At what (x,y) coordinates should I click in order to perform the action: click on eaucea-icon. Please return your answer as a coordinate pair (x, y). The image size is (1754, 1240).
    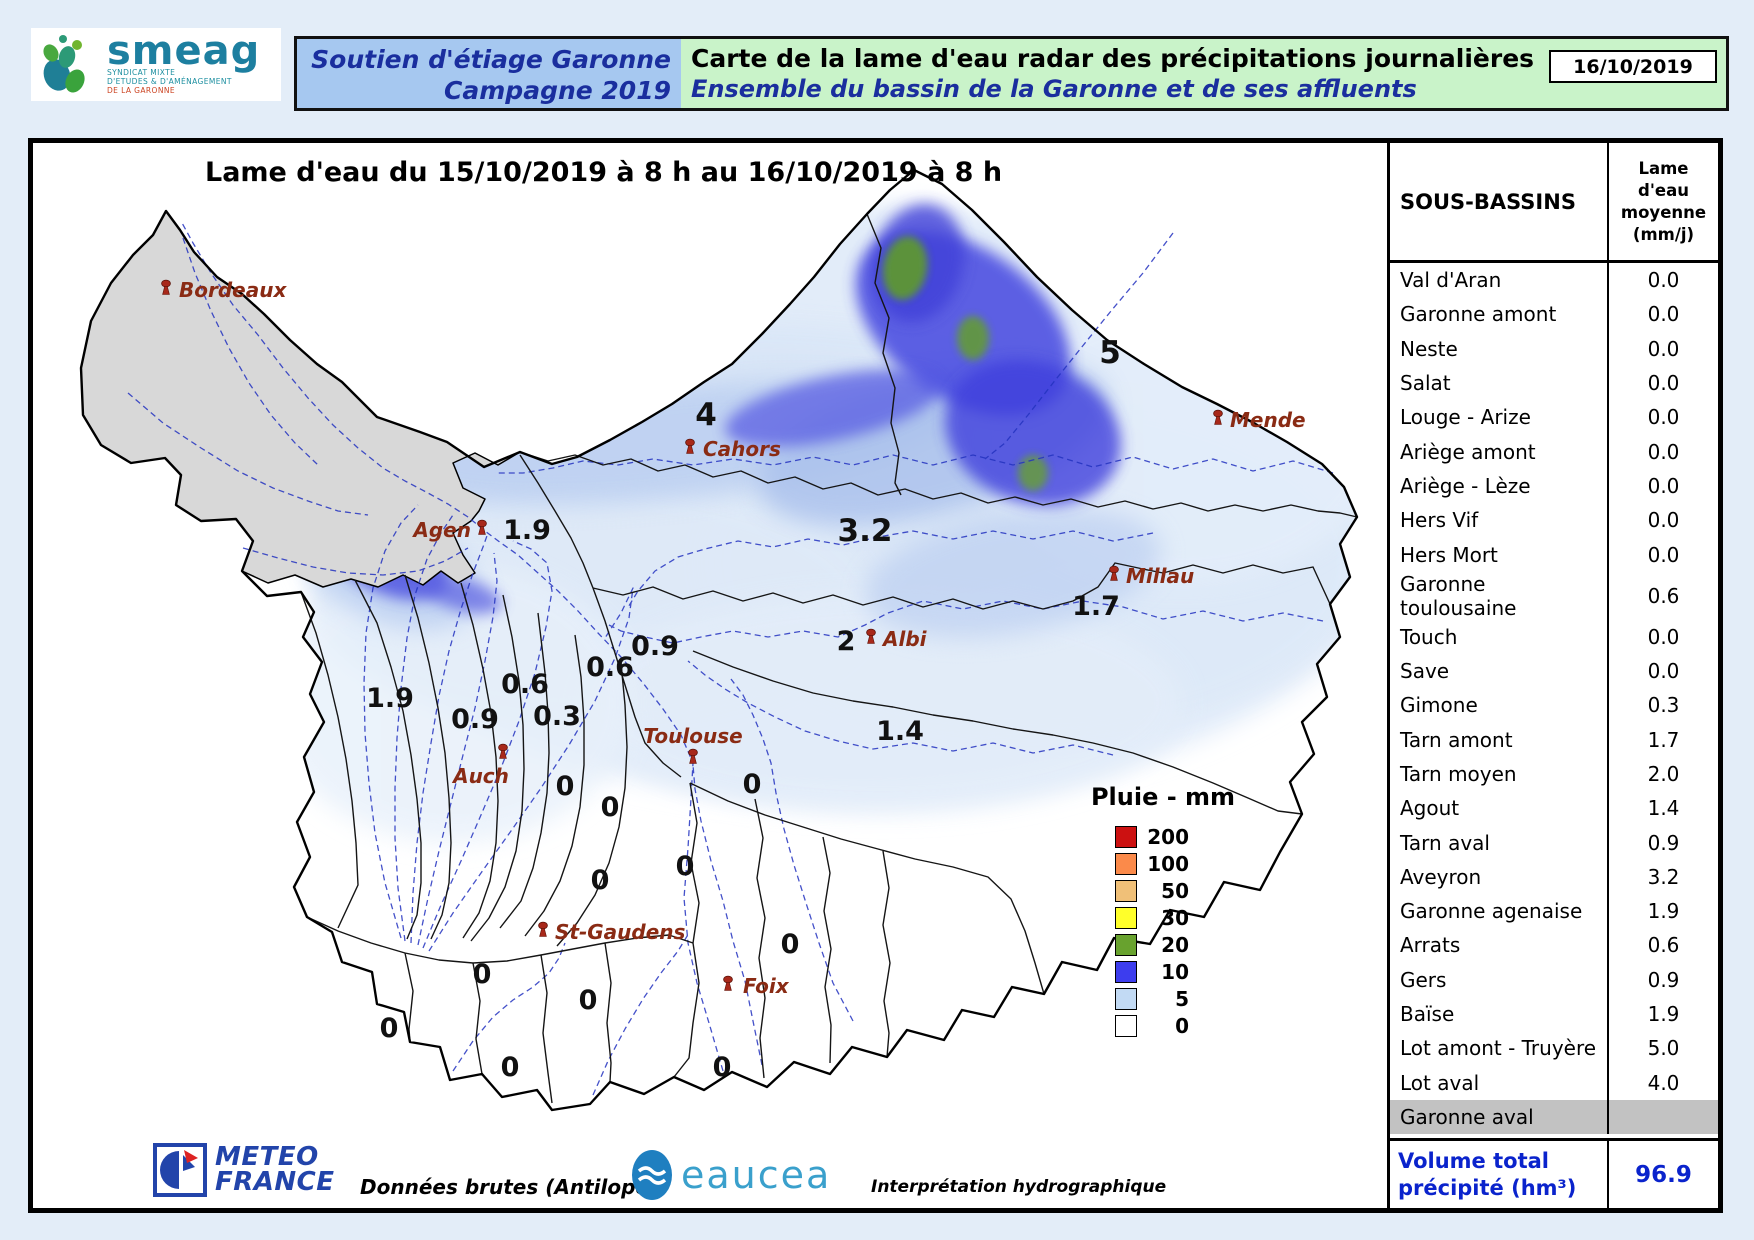
    Looking at the image, I should click on (652, 1175).